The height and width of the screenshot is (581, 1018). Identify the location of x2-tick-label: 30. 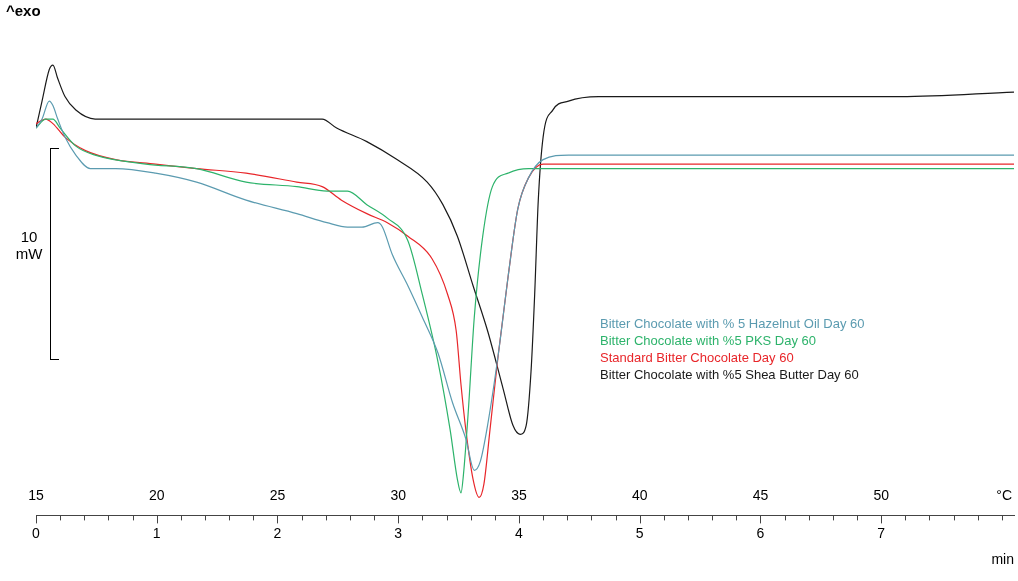
(398, 495).